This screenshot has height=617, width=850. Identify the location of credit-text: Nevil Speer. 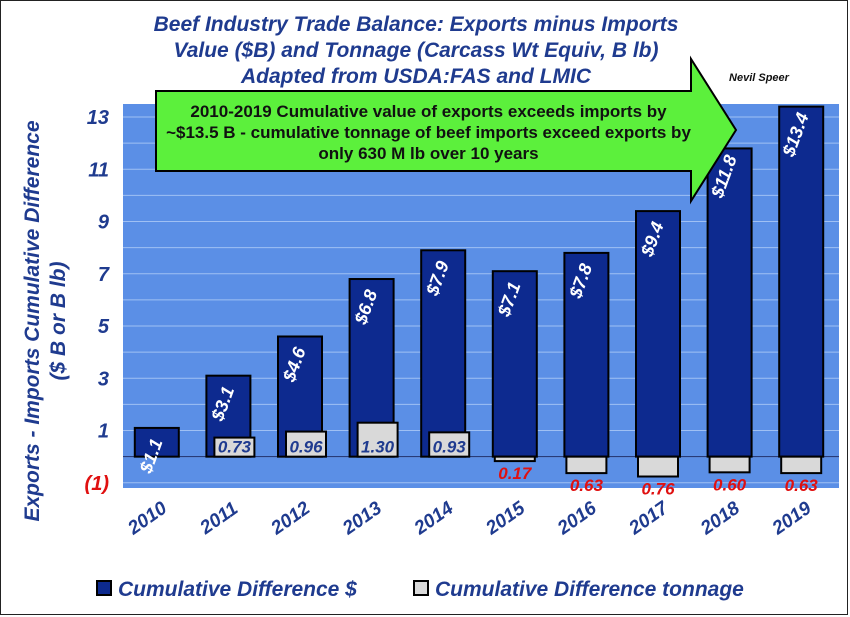
(759, 78).